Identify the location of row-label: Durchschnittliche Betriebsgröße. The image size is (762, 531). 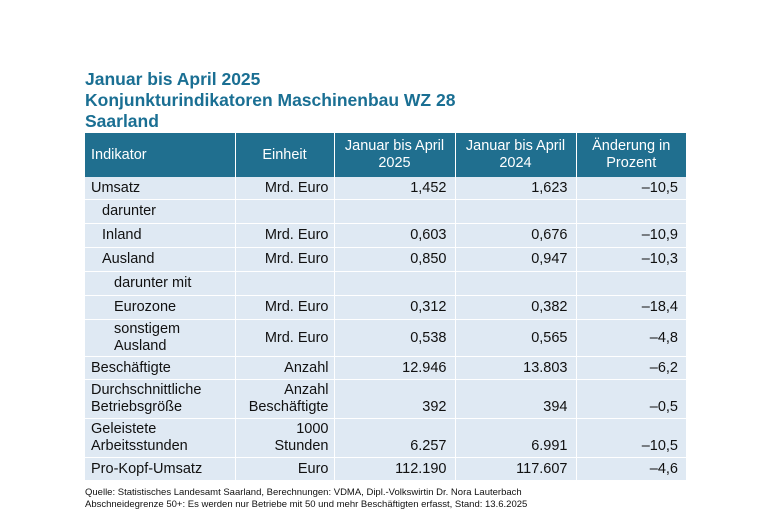
(160, 399).